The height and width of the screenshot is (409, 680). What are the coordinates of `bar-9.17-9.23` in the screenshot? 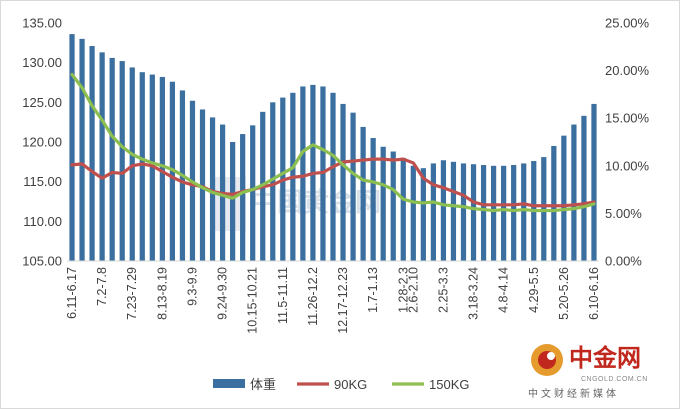 It's located at (212, 189).